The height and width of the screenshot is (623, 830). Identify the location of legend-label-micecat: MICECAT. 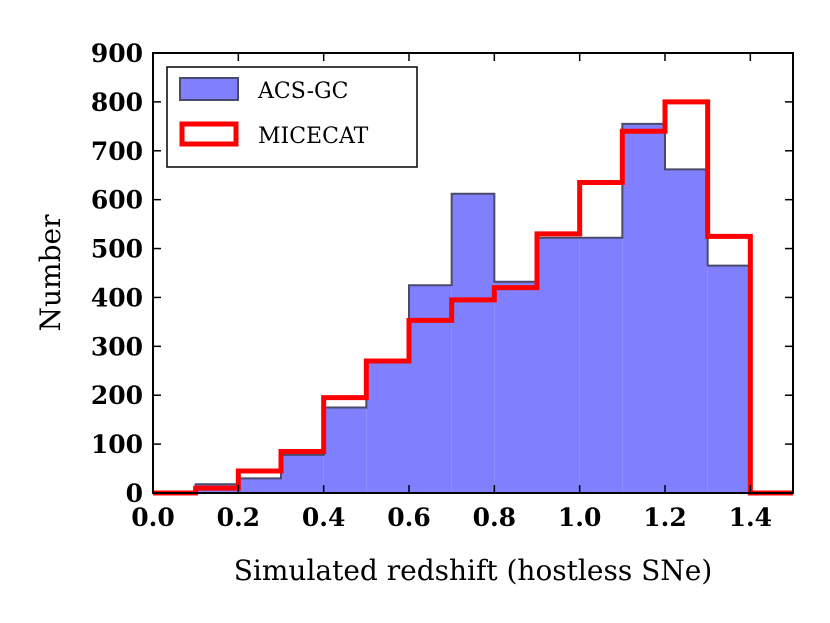
(313, 136).